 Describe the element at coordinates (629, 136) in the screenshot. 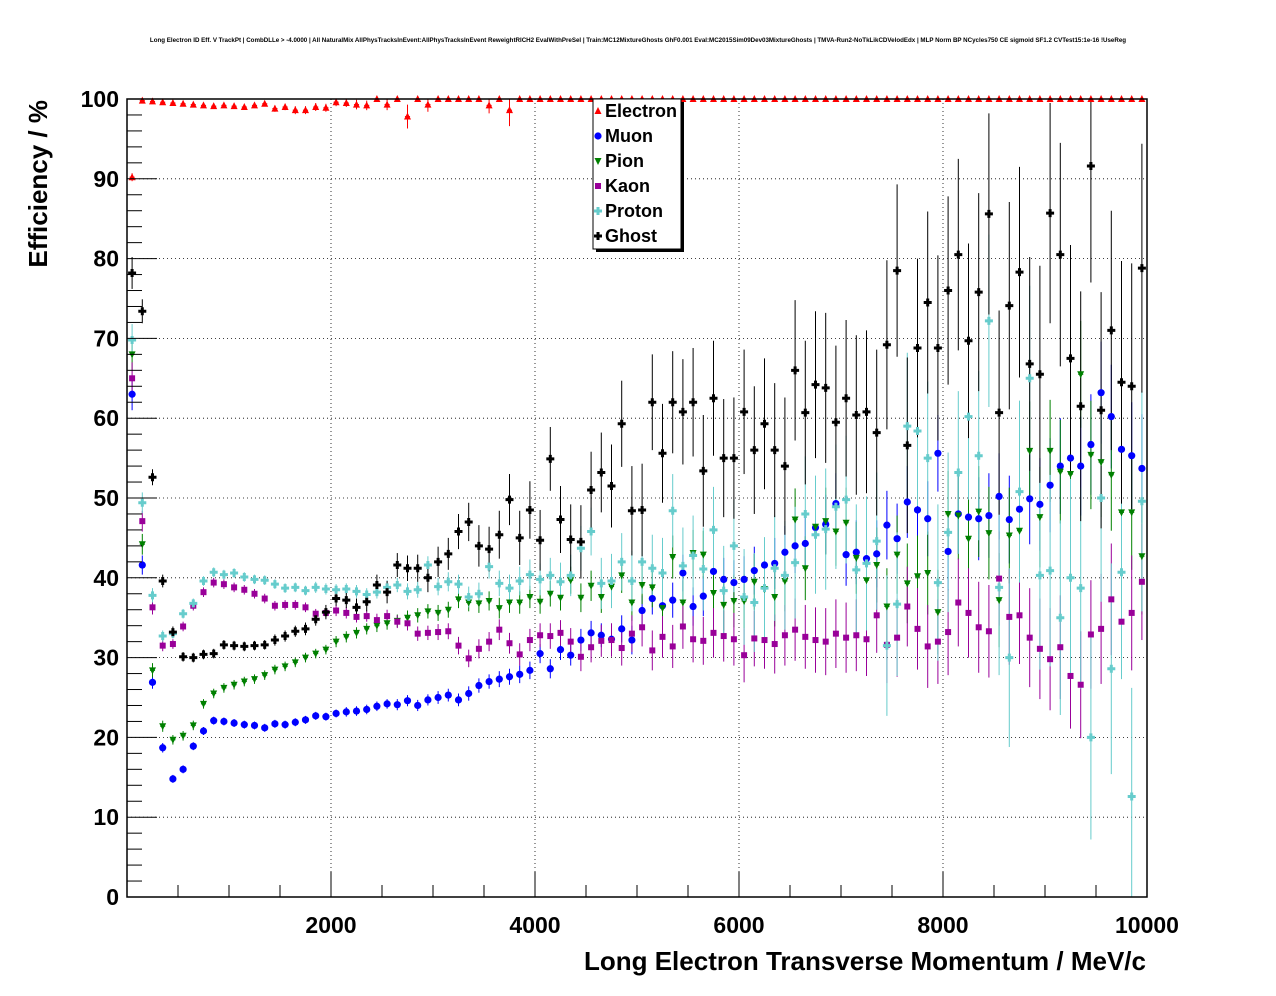

I see `legend-label-muon: Muon` at that location.